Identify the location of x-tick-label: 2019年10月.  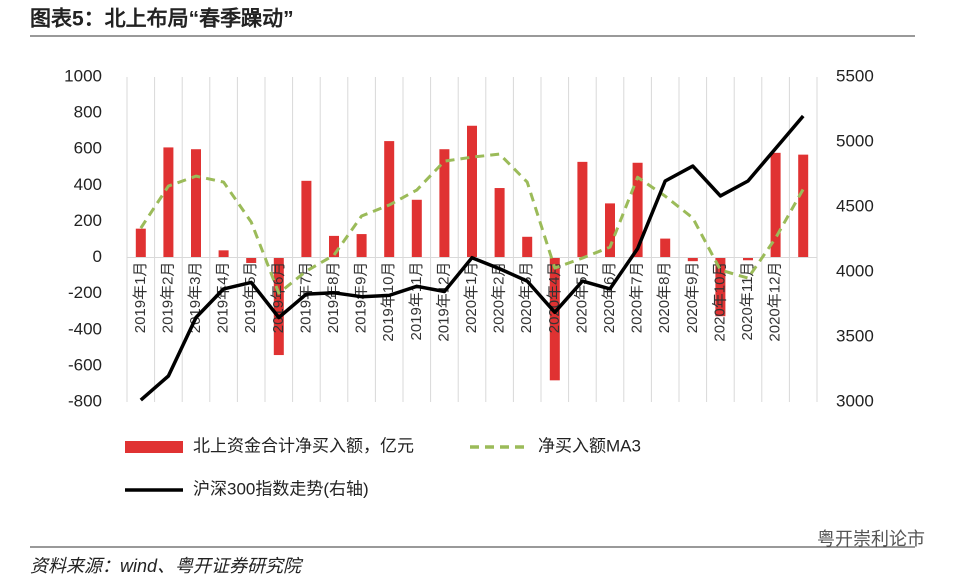
(388, 302).